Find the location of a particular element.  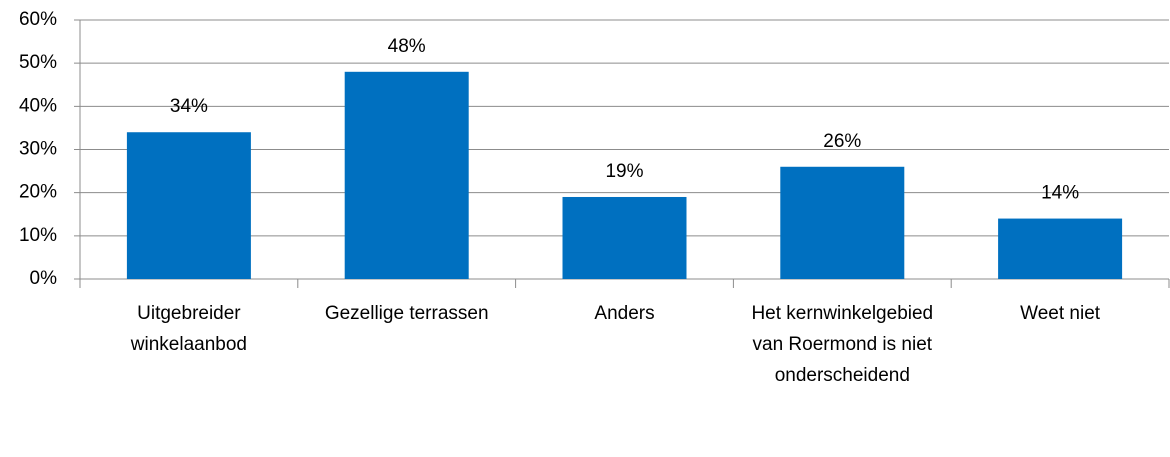

y-tick-label: 30% is located at coordinates (38, 149).